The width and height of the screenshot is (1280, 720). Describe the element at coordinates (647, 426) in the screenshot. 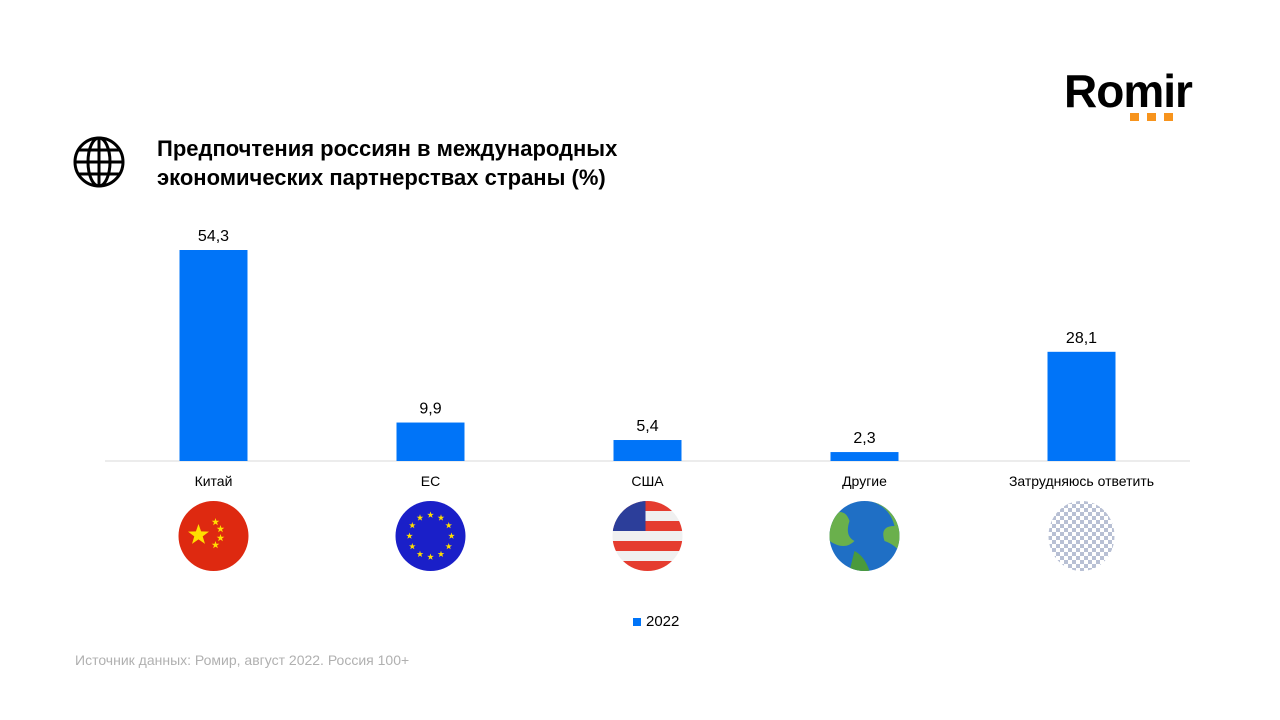

I see `data-label: 5,4` at that location.